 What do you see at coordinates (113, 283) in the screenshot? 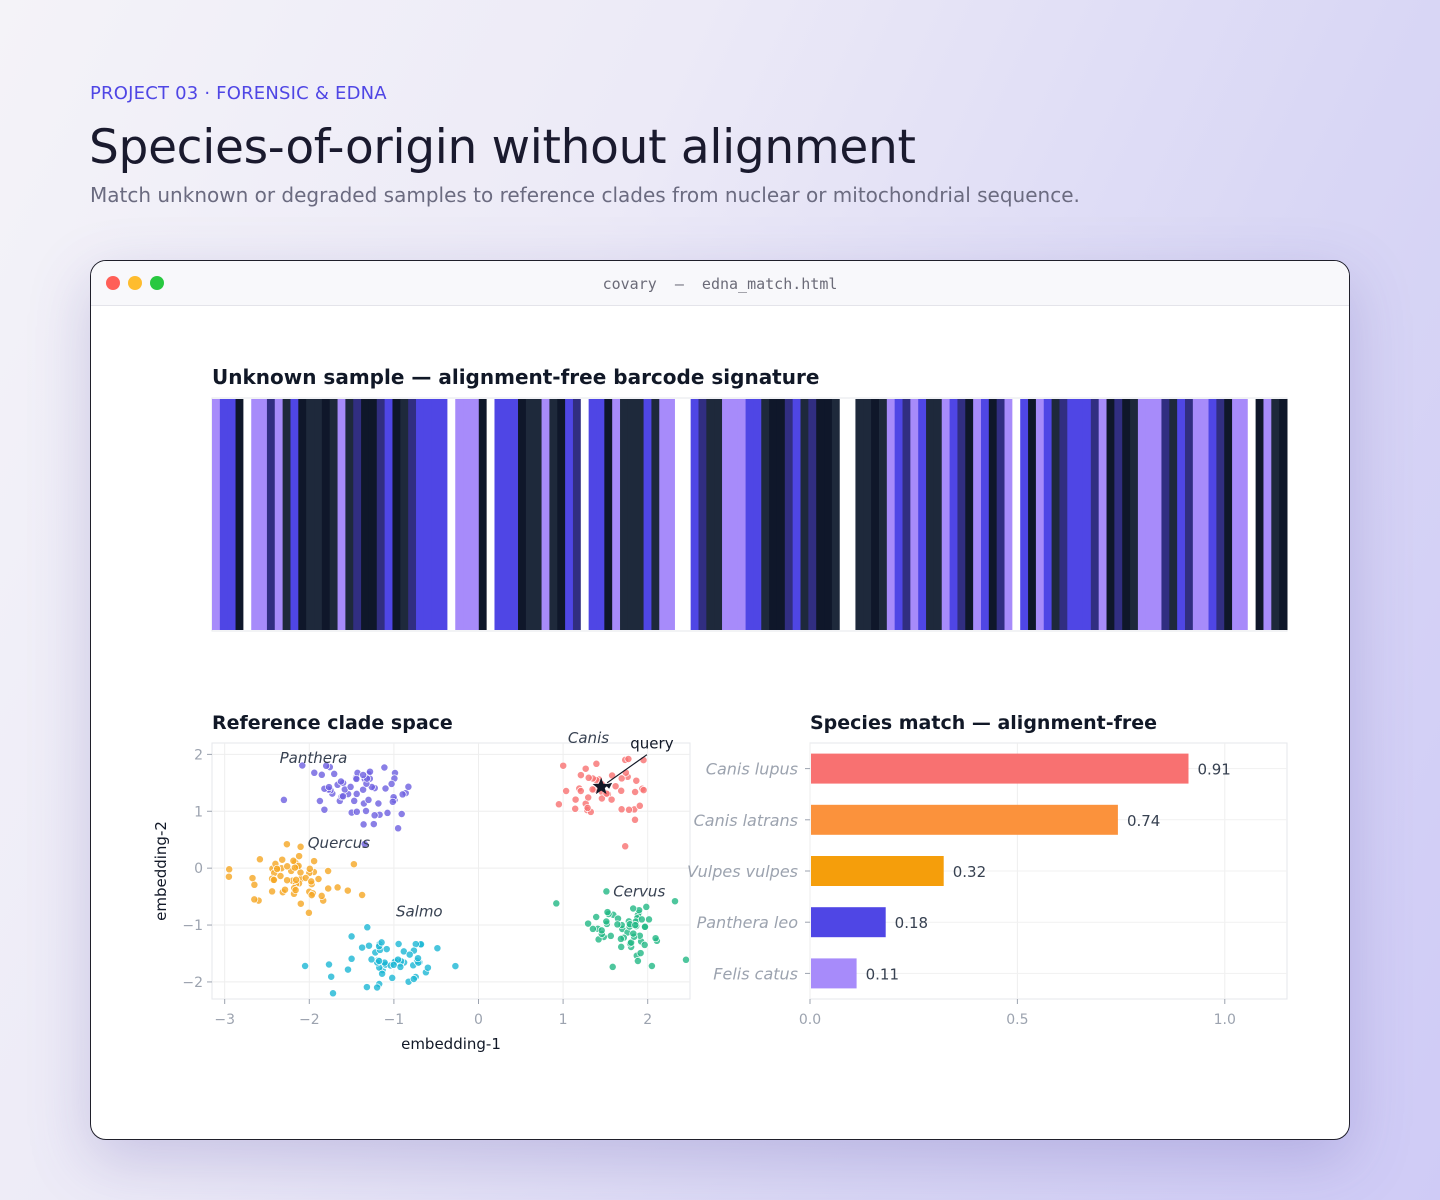
I see `close-window-button` at bounding box center [113, 283].